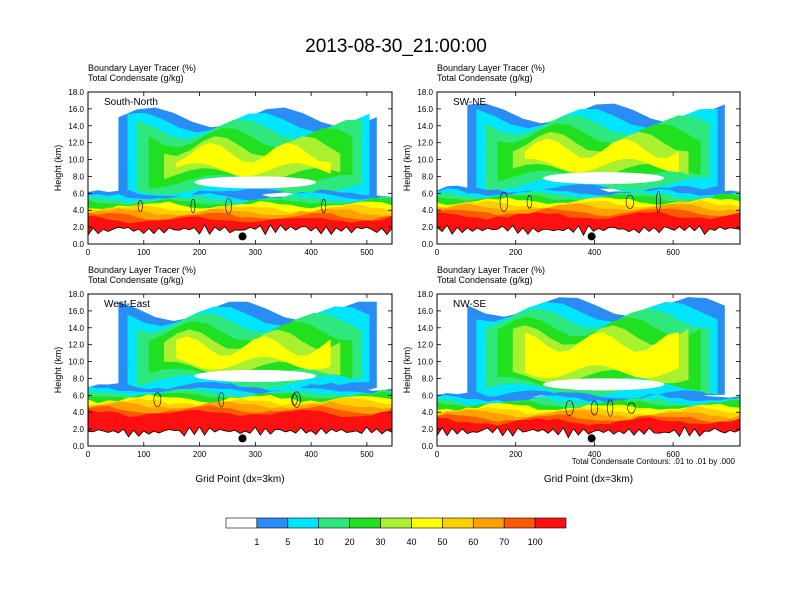 Image resolution: width=792 pixels, height=612 pixels. What do you see at coordinates (396, 46) in the screenshot?
I see `figure-title: 2013-08-30_21:00:00` at bounding box center [396, 46].